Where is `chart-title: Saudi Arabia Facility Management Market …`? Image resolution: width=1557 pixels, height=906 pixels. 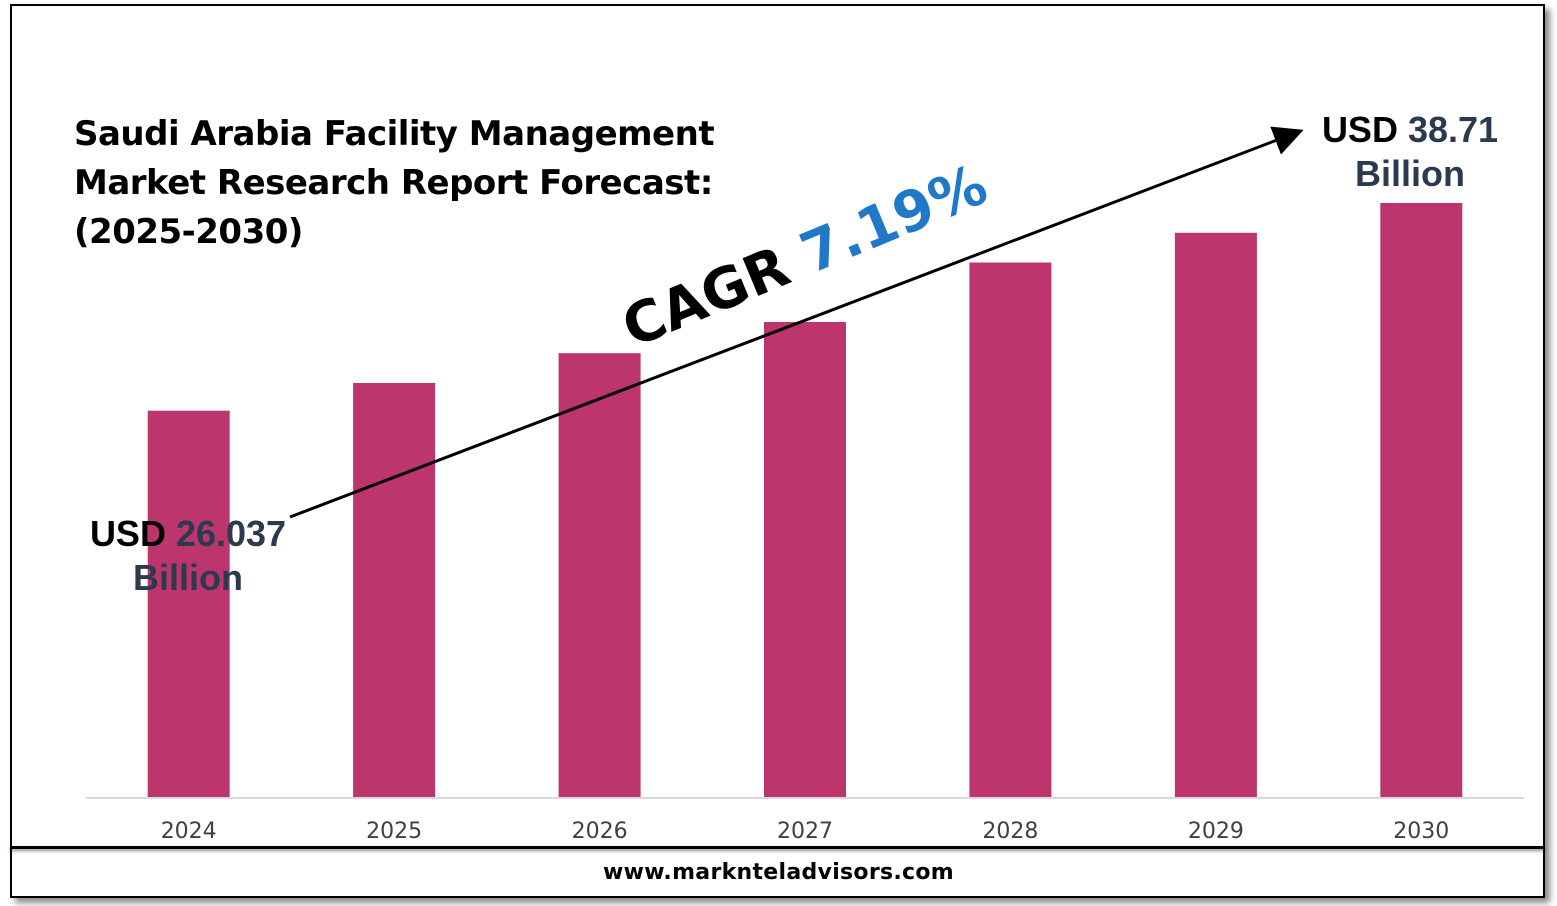 chart-title: Saudi Arabia Facility Management Market … is located at coordinates (394, 183).